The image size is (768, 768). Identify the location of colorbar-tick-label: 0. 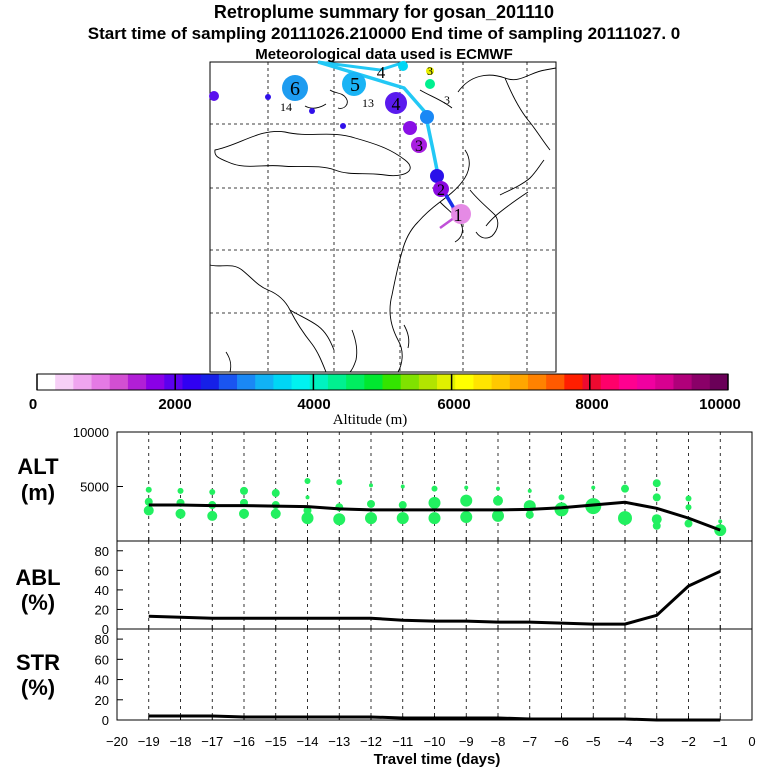
(33, 404).